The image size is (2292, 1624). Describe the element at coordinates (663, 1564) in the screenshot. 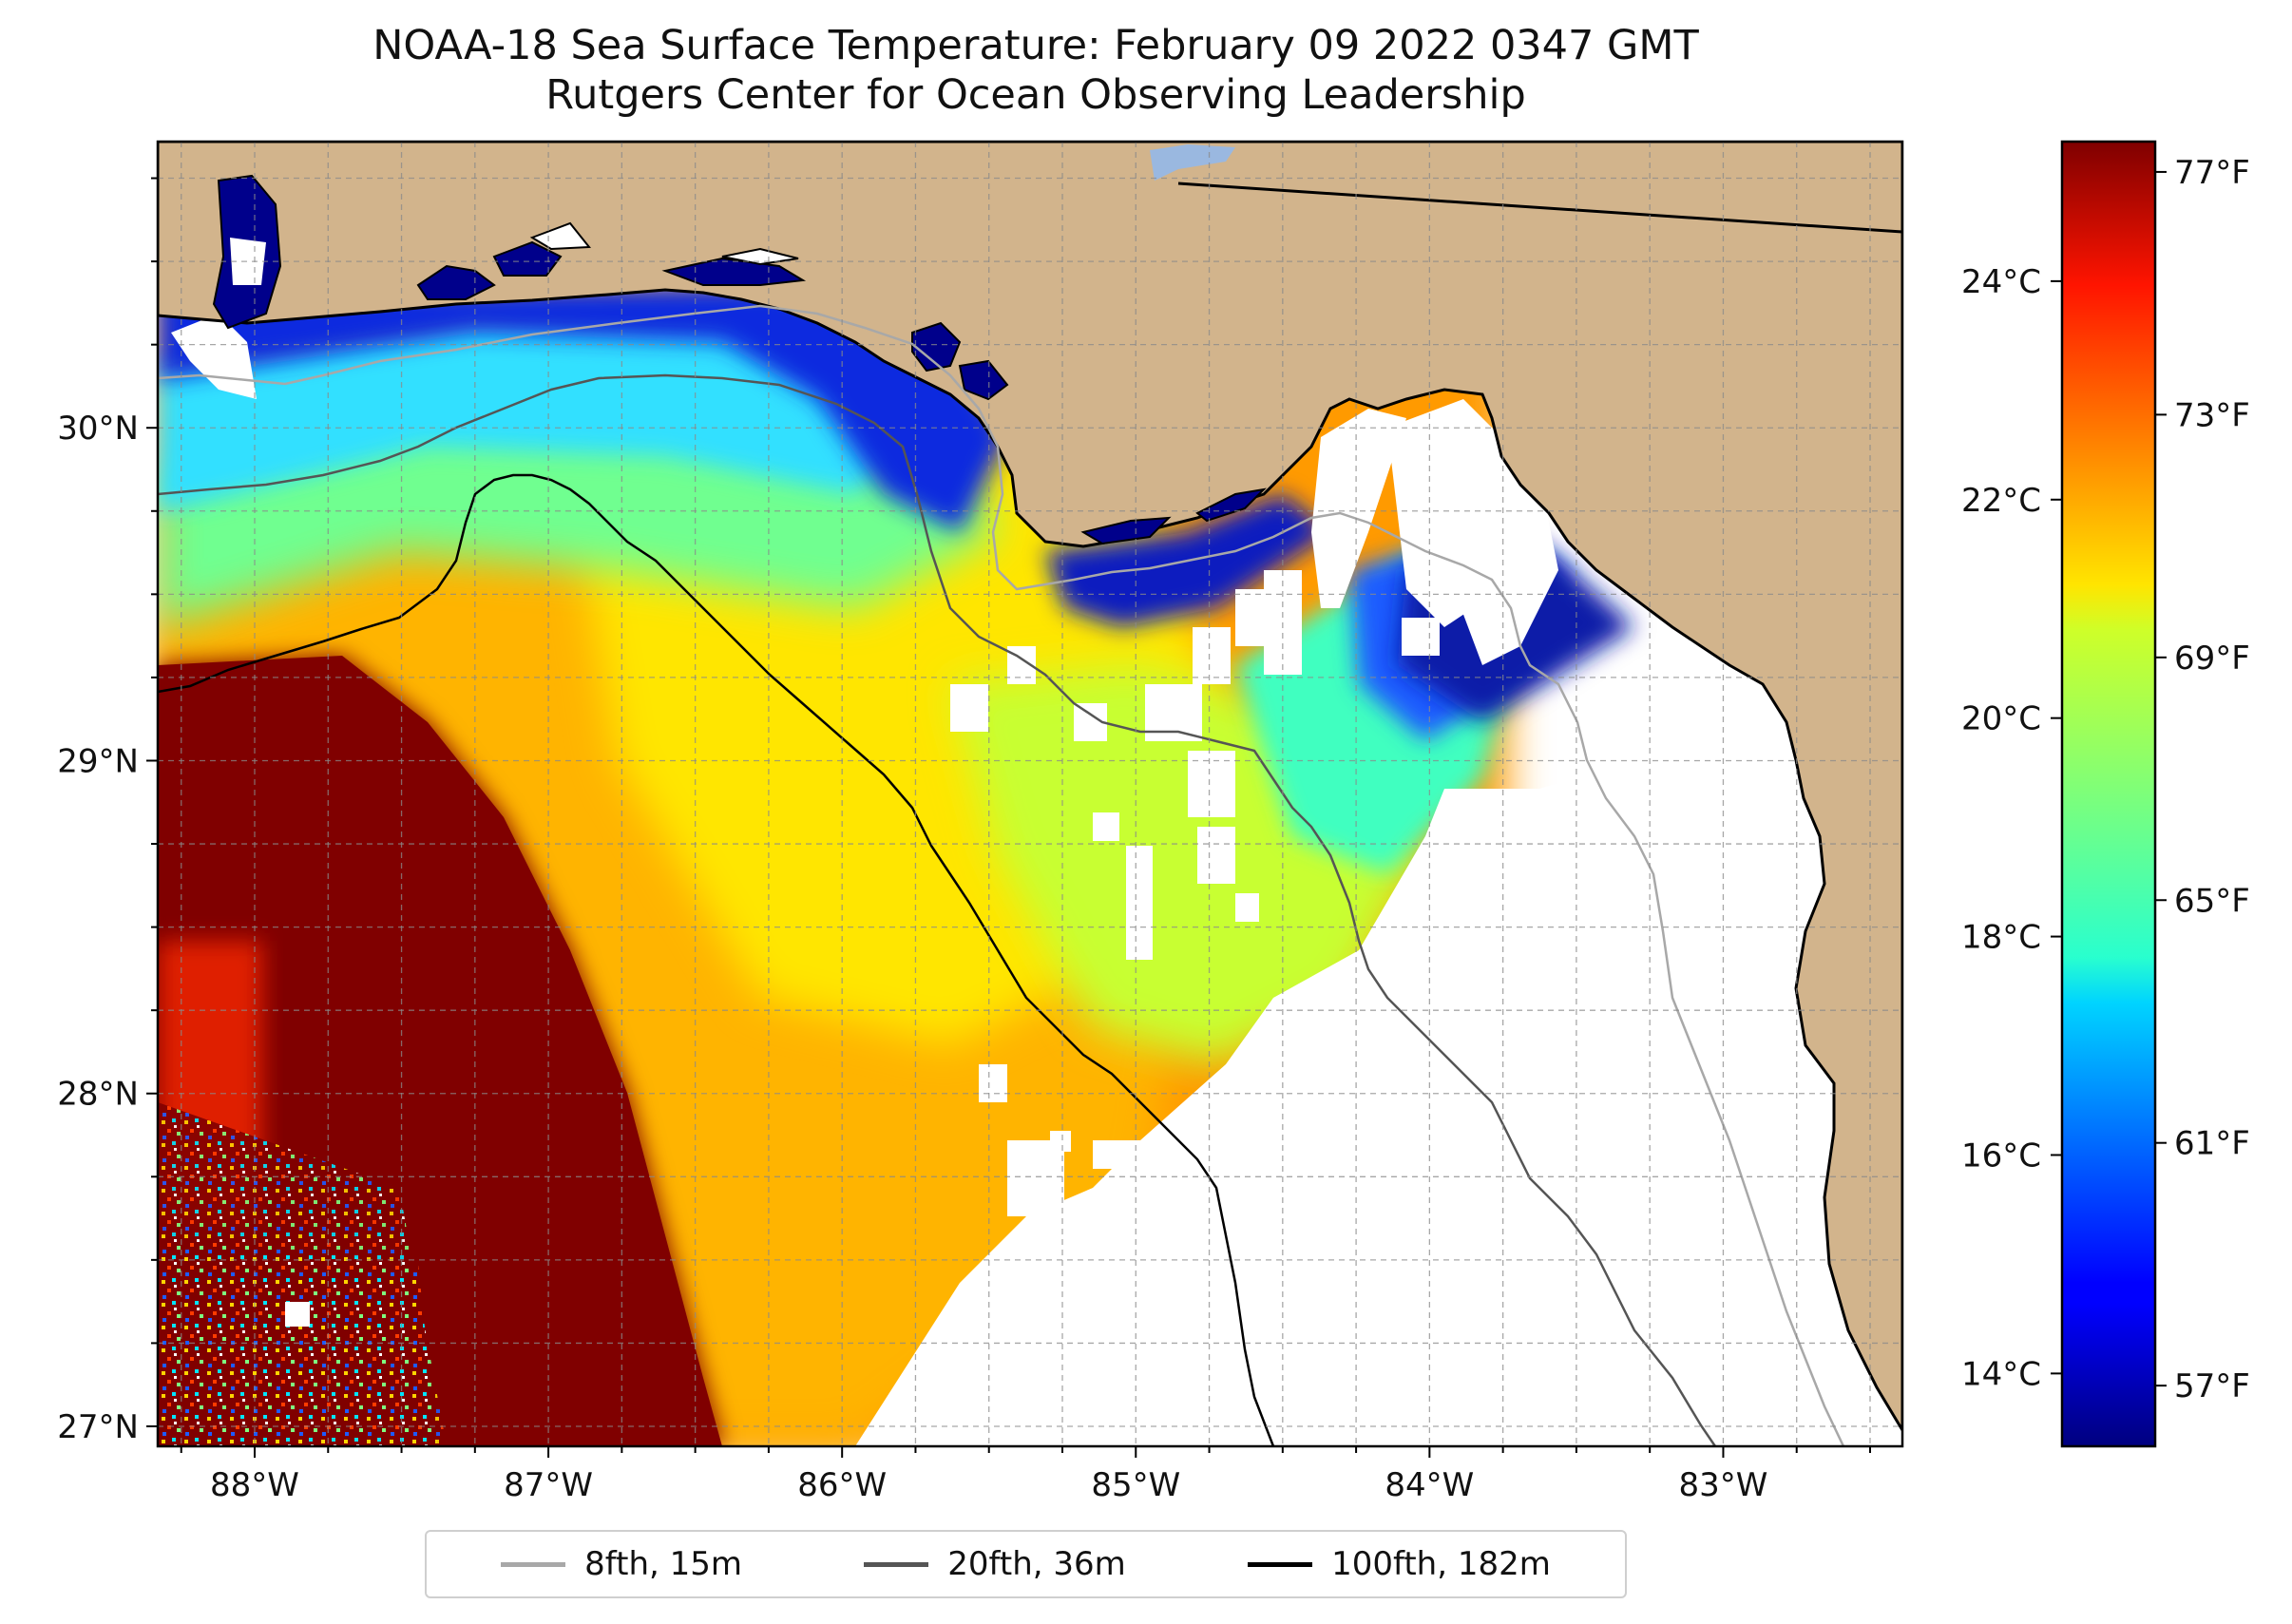

I see `legend-label: 8fth, 15m` at that location.